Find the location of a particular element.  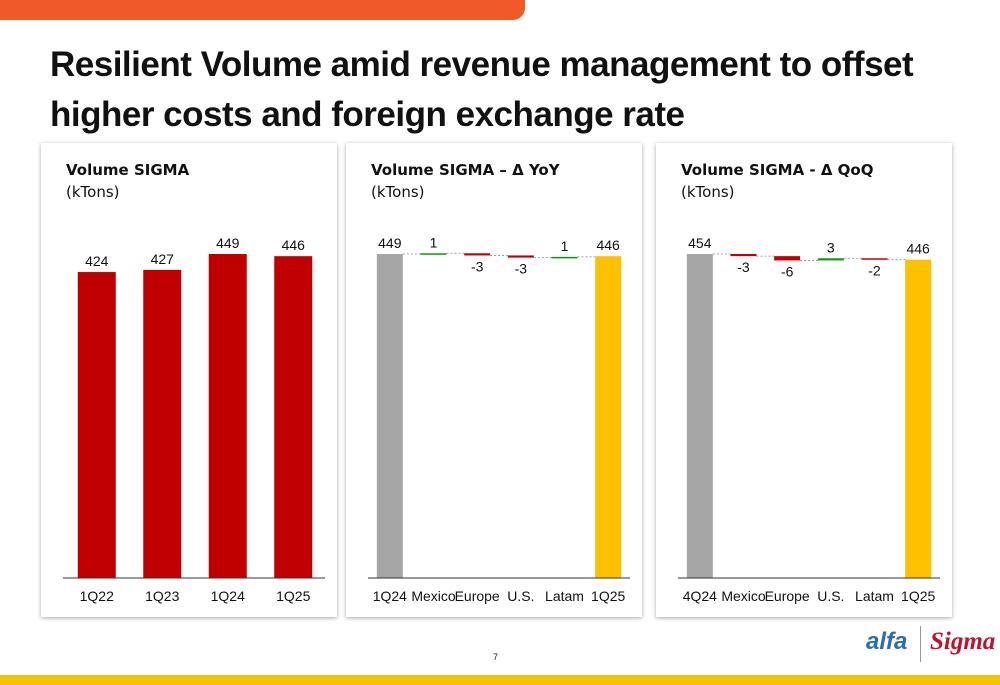

x-tick-1Q22: 1Q22 is located at coordinates (97, 596).